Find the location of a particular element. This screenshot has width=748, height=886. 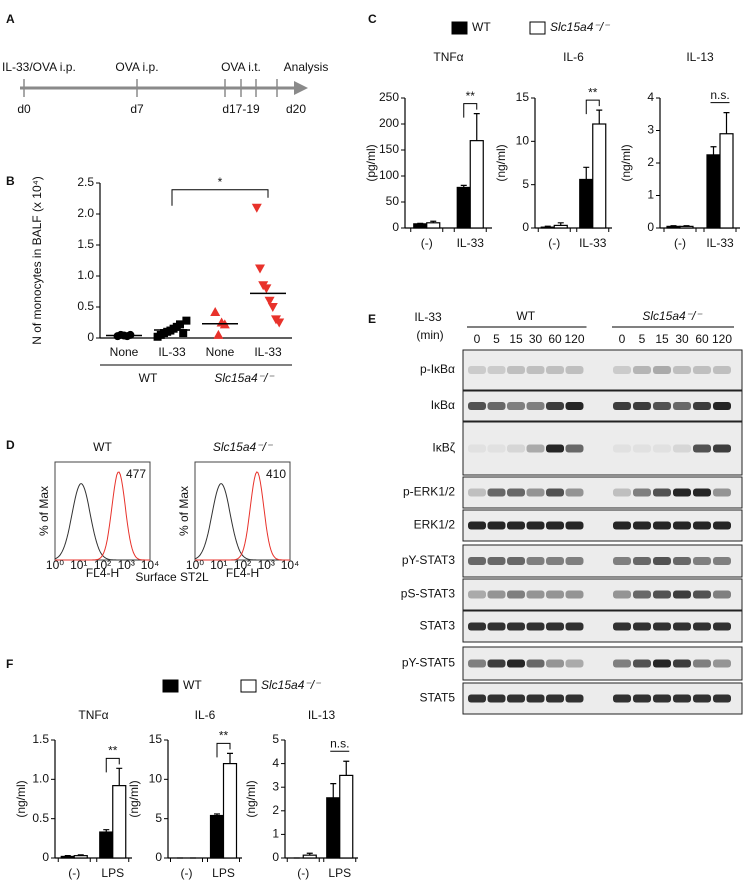

histogram-title: Slc15a4⁻/⁻ is located at coordinates (243, 447).